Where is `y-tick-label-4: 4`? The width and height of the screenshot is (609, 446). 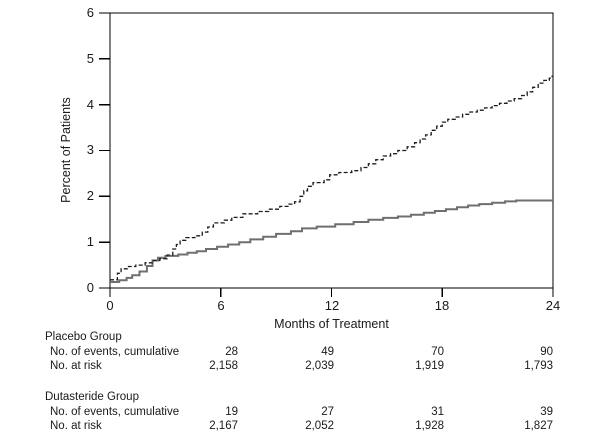
y-tick-label-4: 4 is located at coordinates (90, 104).